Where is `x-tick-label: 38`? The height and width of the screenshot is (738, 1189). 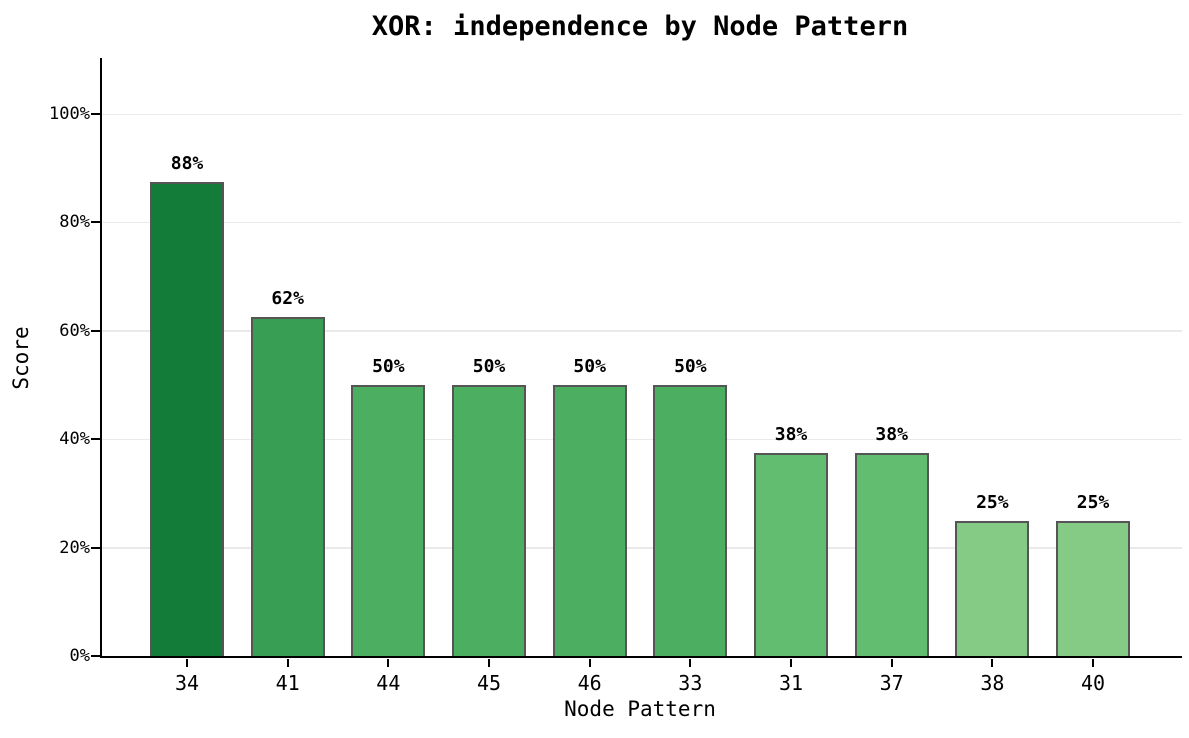 x-tick-label: 38 is located at coordinates (992, 683).